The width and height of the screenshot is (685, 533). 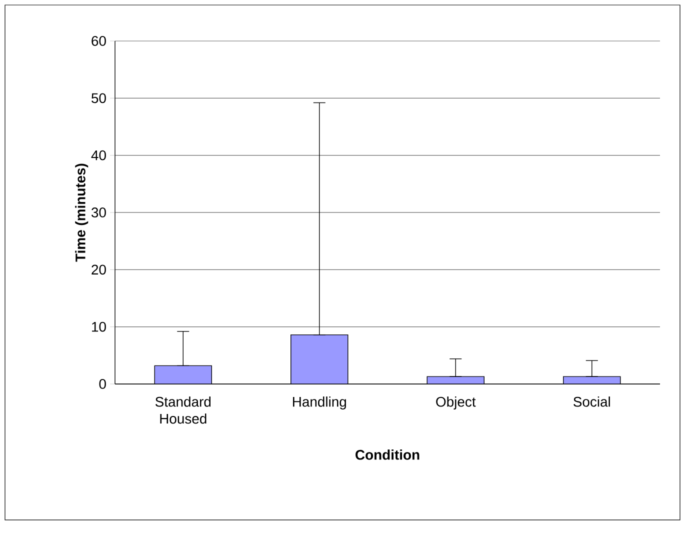 I want to click on y-tick-label: 30, so click(x=99, y=213).